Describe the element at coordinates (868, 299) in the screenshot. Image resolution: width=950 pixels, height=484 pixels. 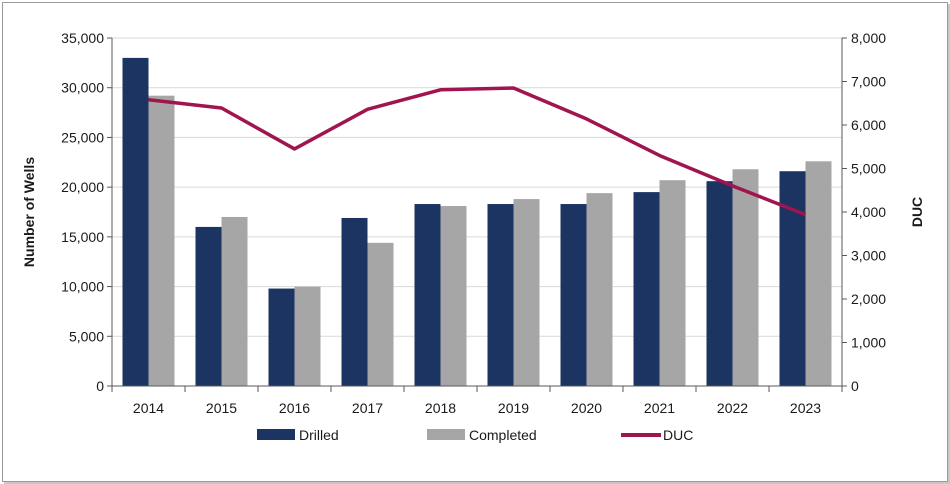
I see `right-tick-label: 2,000` at that location.